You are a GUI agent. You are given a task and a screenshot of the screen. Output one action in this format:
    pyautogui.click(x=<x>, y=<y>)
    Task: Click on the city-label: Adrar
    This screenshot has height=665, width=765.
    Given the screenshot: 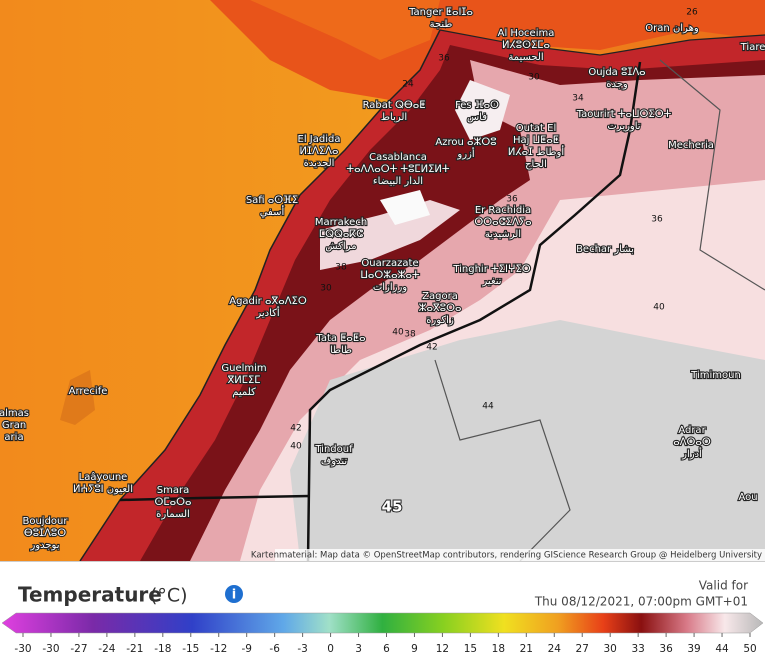 What is the action you would take?
    pyautogui.click(x=692, y=430)
    